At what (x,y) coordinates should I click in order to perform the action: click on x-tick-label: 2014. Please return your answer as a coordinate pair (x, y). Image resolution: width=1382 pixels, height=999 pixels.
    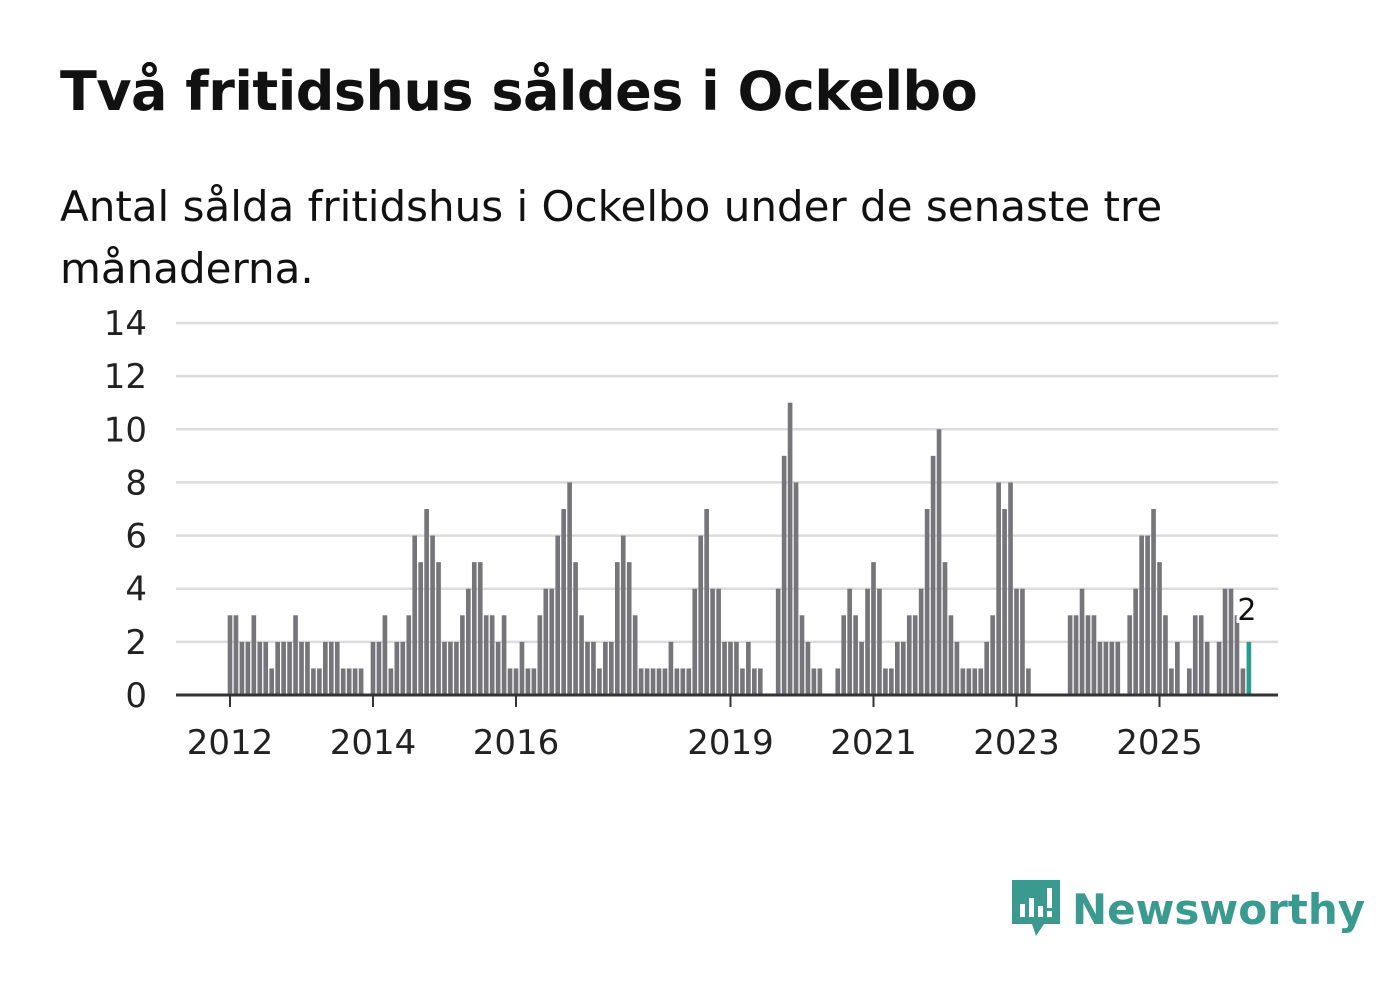
    Looking at the image, I should click on (373, 743).